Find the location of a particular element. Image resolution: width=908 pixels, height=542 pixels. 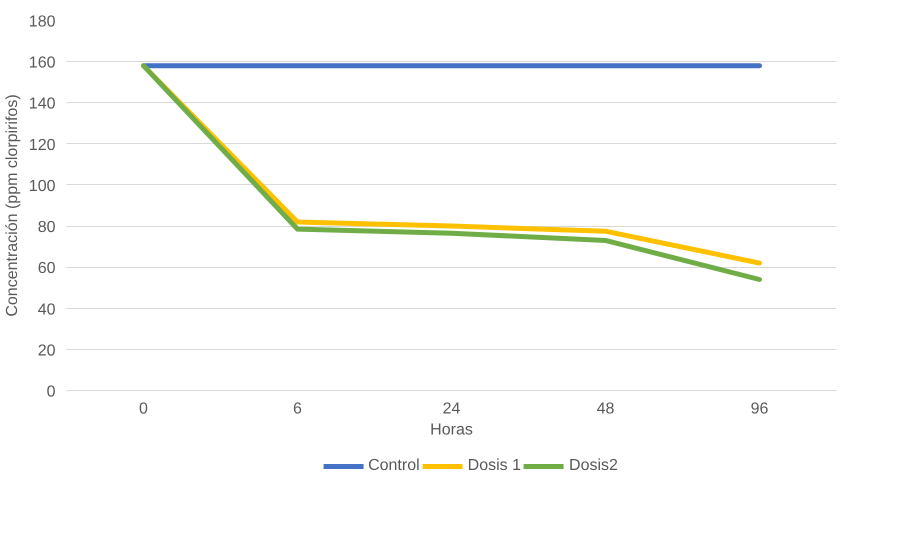

y-tick-label: 20 is located at coordinates (47, 351).